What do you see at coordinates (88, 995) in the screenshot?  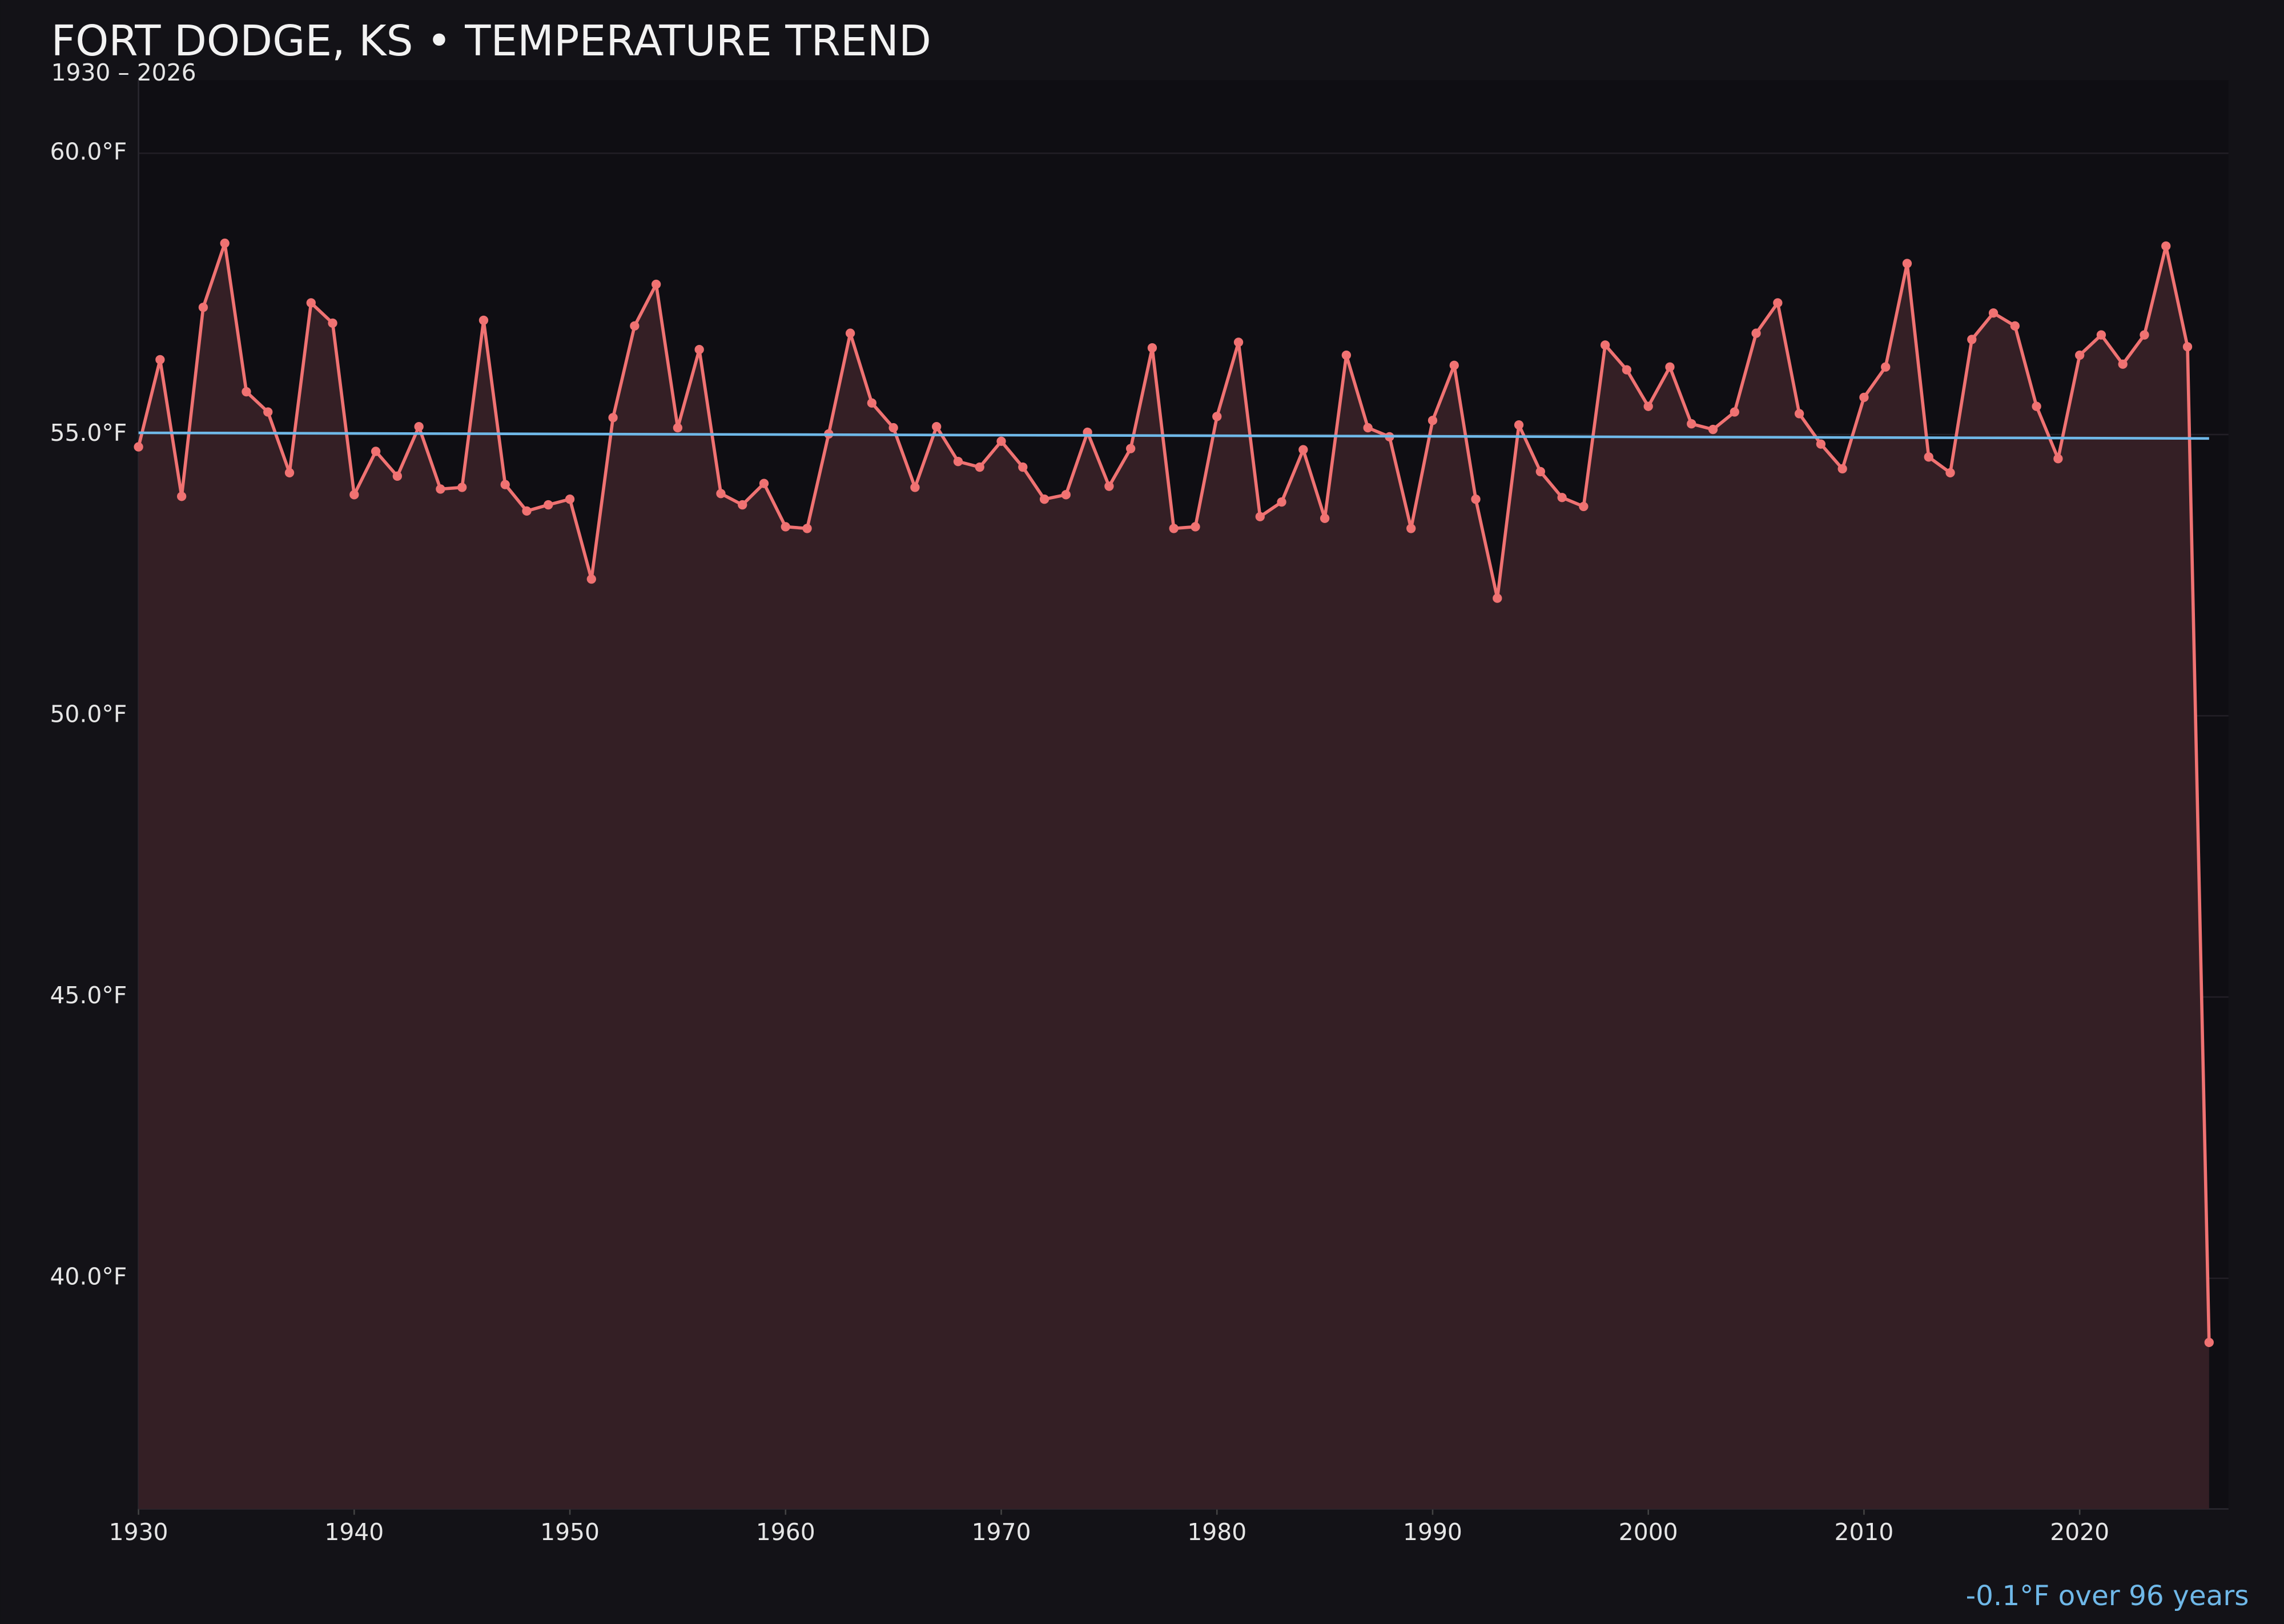 I see `y-tick-label: 45.0°F` at bounding box center [88, 995].